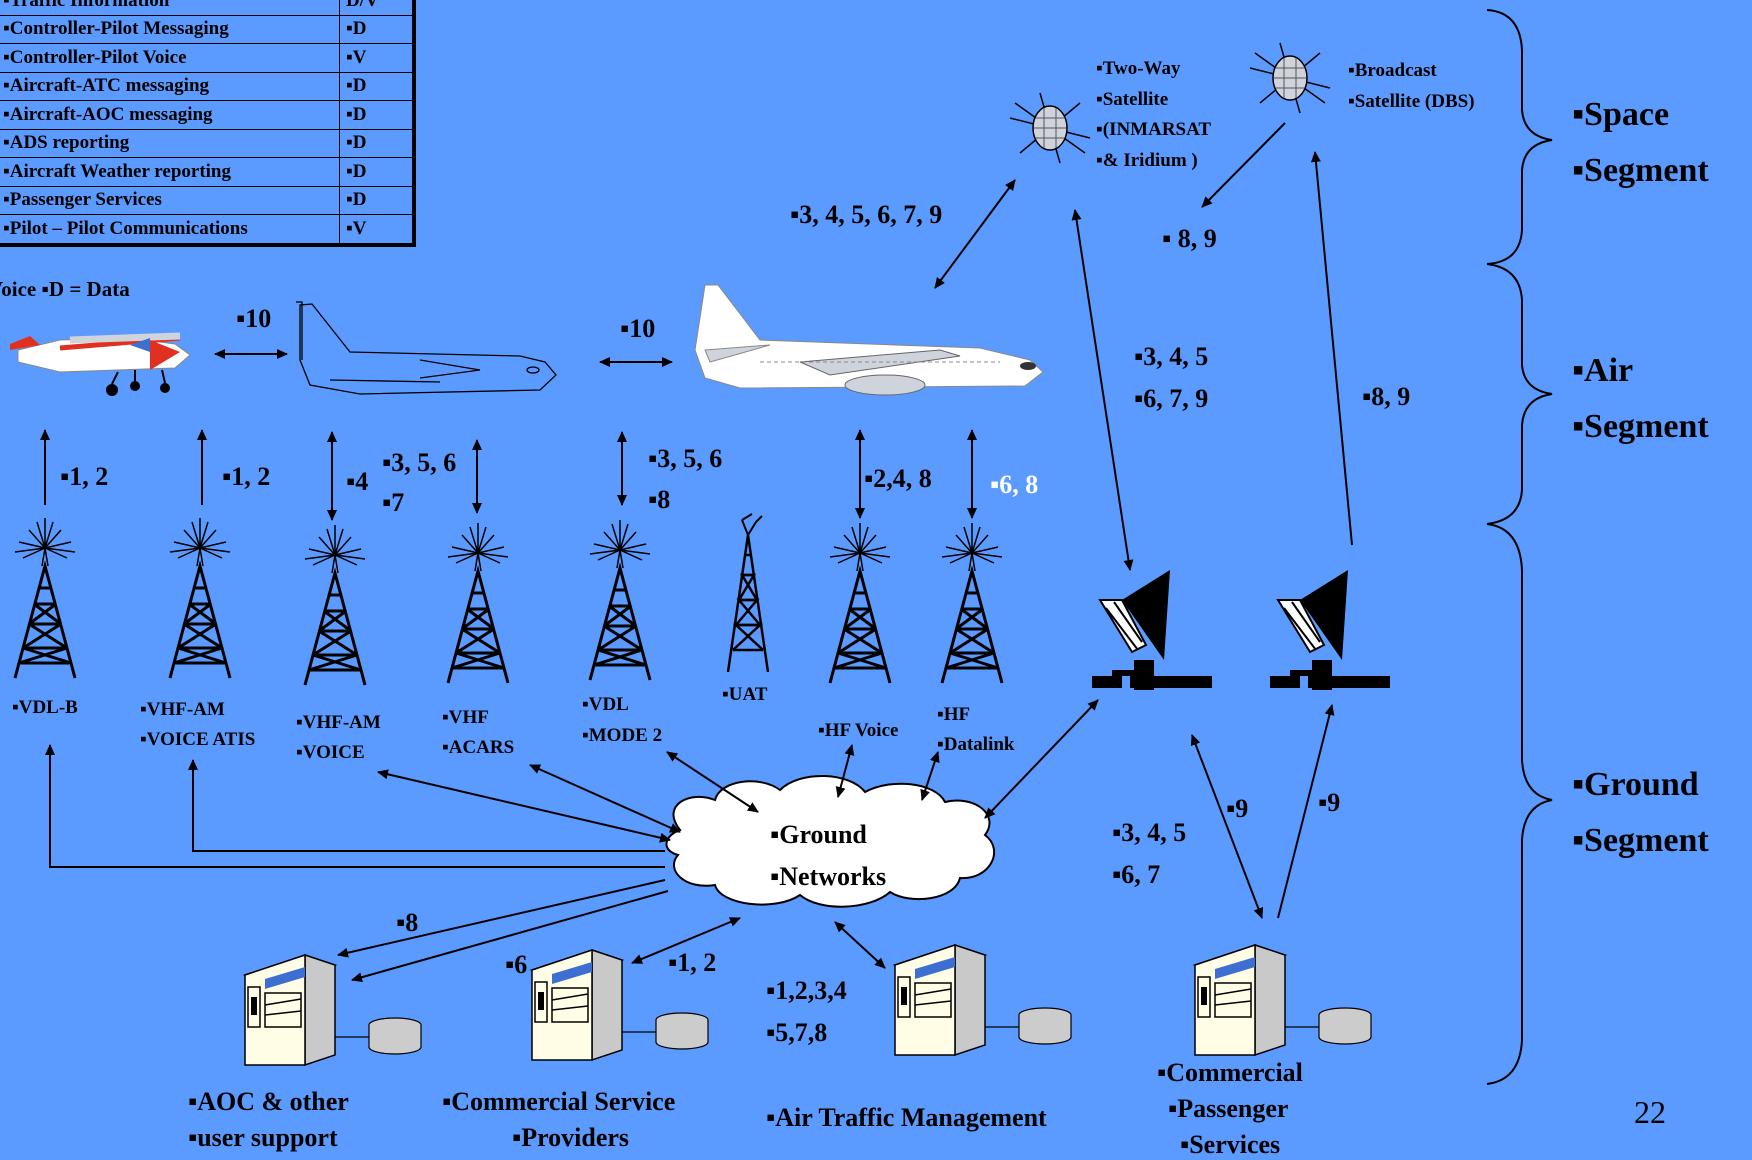 This screenshot has height=1160, width=1752. I want to click on vhf-am-atis-label-2: ▪VOICE ATIS, so click(198, 739).